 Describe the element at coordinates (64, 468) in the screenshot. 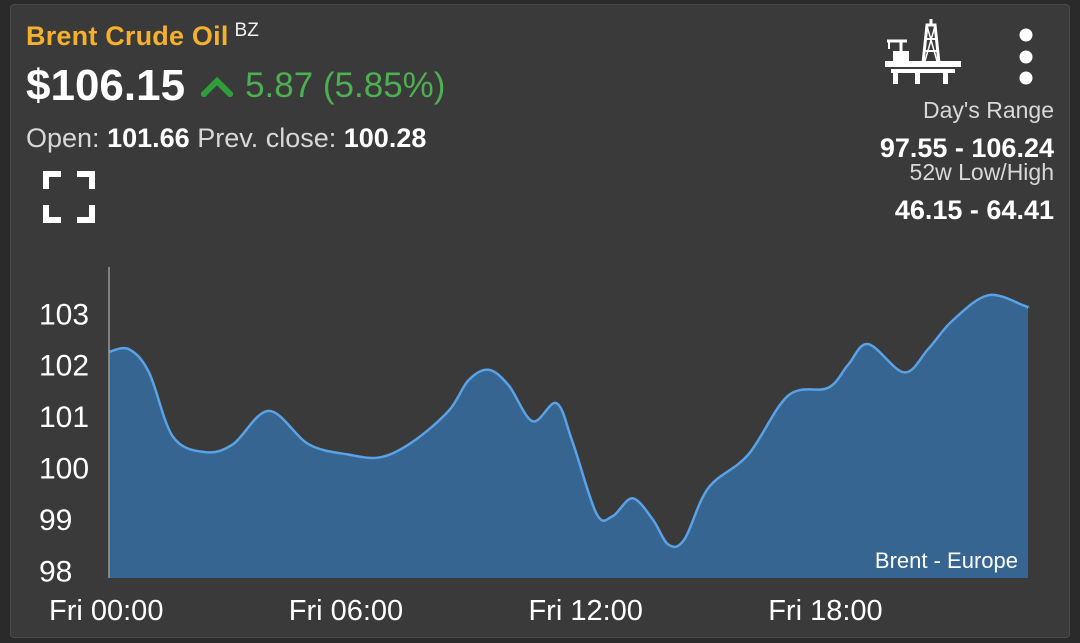

I see `y-tick-label: 100` at that location.